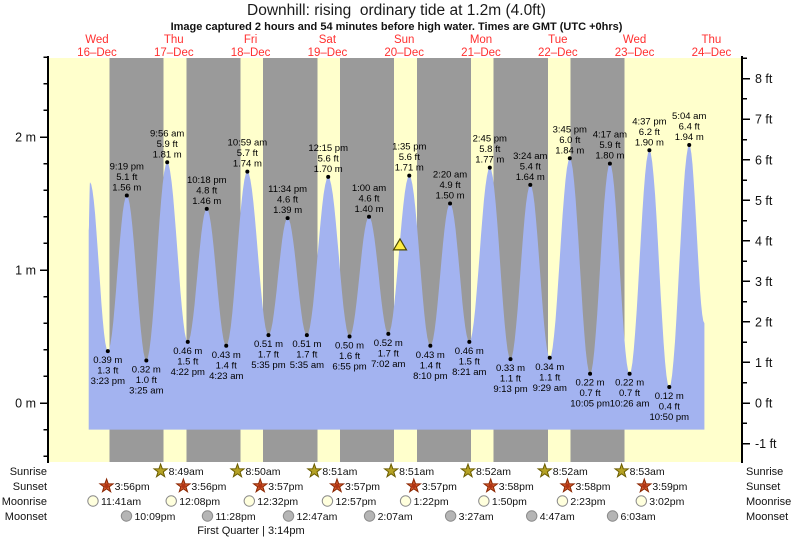  What do you see at coordinates (469, 351) in the screenshot?
I see `tide-low-label: 0.46 m` at bounding box center [469, 351].